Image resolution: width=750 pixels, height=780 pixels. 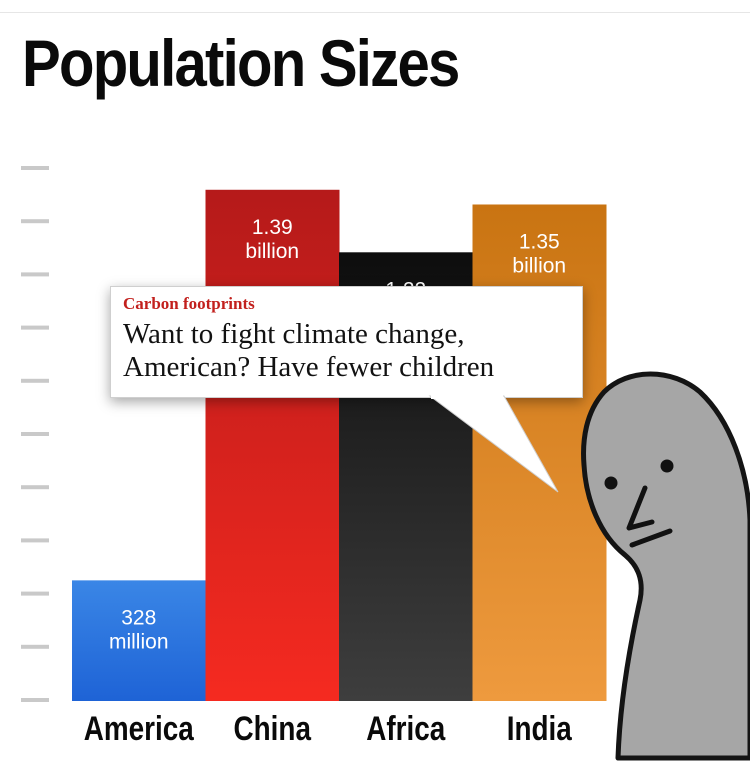 I want to click on bar-china, so click(x=272, y=445).